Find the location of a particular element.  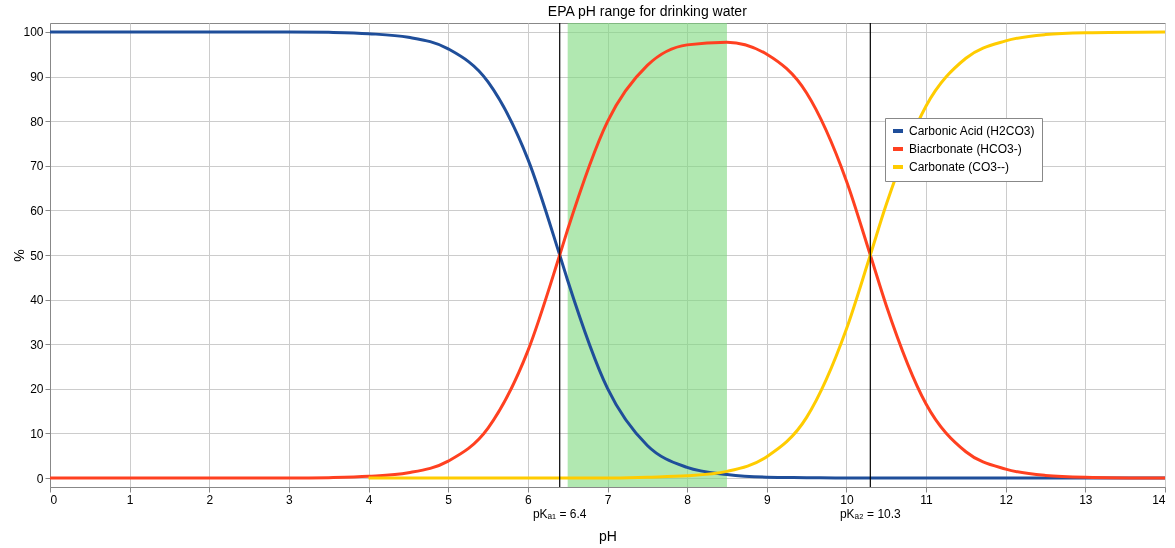

x-tick-label: 6 is located at coordinates (529, 499).